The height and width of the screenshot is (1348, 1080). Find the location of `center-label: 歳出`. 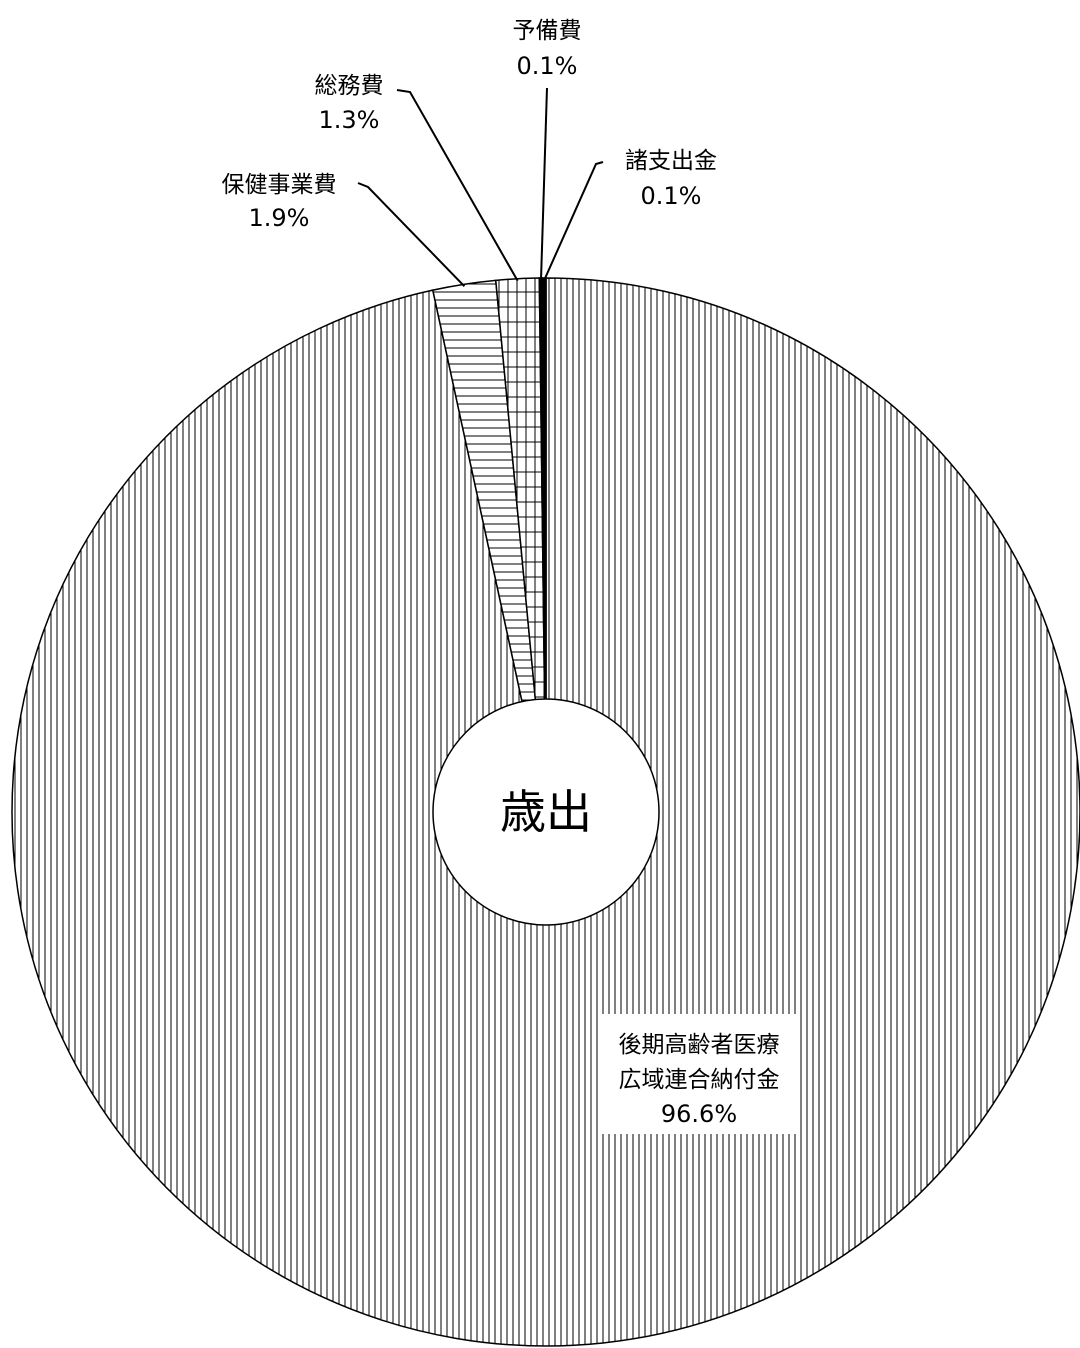

center-label: 歳出 is located at coordinates (546, 812).